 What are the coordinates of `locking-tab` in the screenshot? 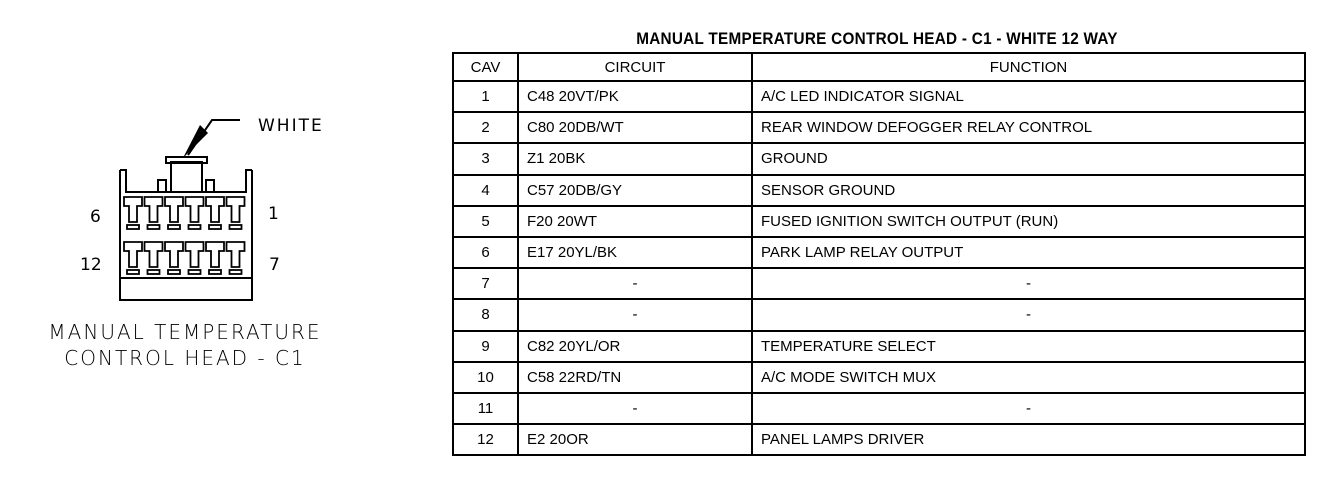 It's located at (186, 177).